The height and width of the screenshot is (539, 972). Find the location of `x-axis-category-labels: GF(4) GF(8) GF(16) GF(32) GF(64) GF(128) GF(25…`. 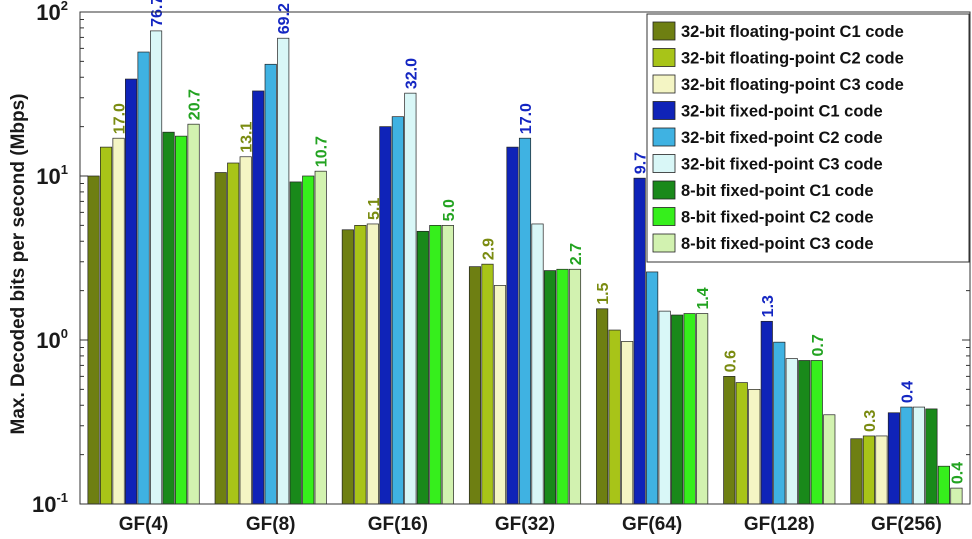

x-axis-category-labels: GF(4) GF(8) GF(16) GF(32) GF(64) GF(128) GF(25… is located at coordinates (530, 524).